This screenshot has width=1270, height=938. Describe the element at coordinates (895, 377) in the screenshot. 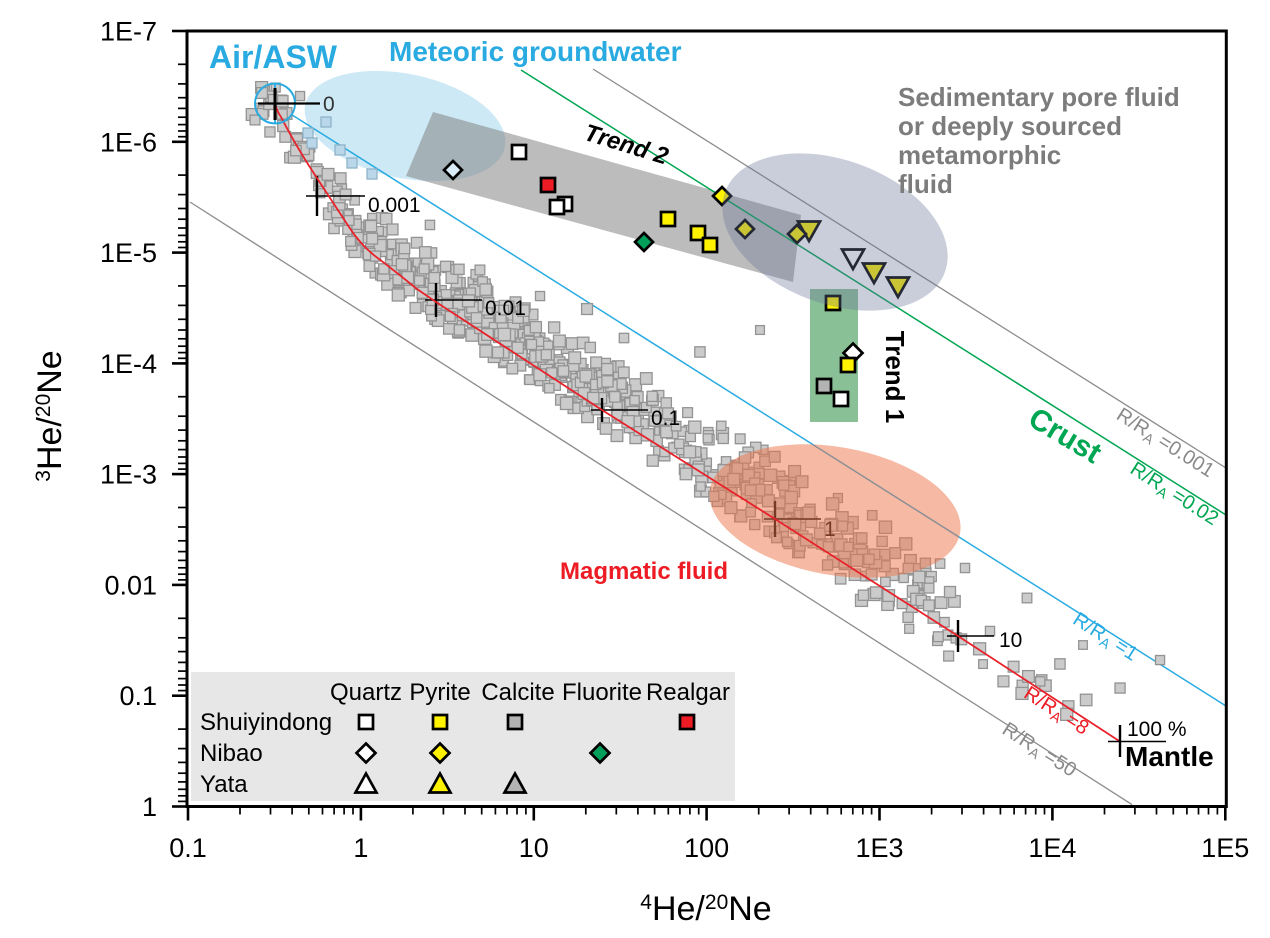

I see `svg-text: Trend 1` at that location.